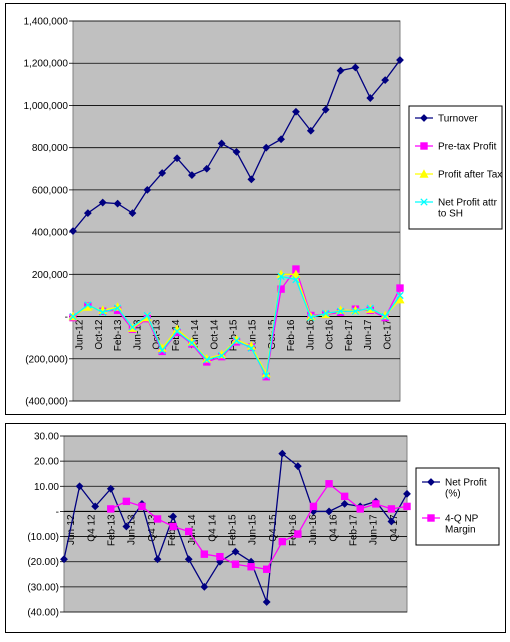 The width and height of the screenshot is (510, 642). I want to click on chart-1-x-tick-label: Feb-16, so click(291, 335).